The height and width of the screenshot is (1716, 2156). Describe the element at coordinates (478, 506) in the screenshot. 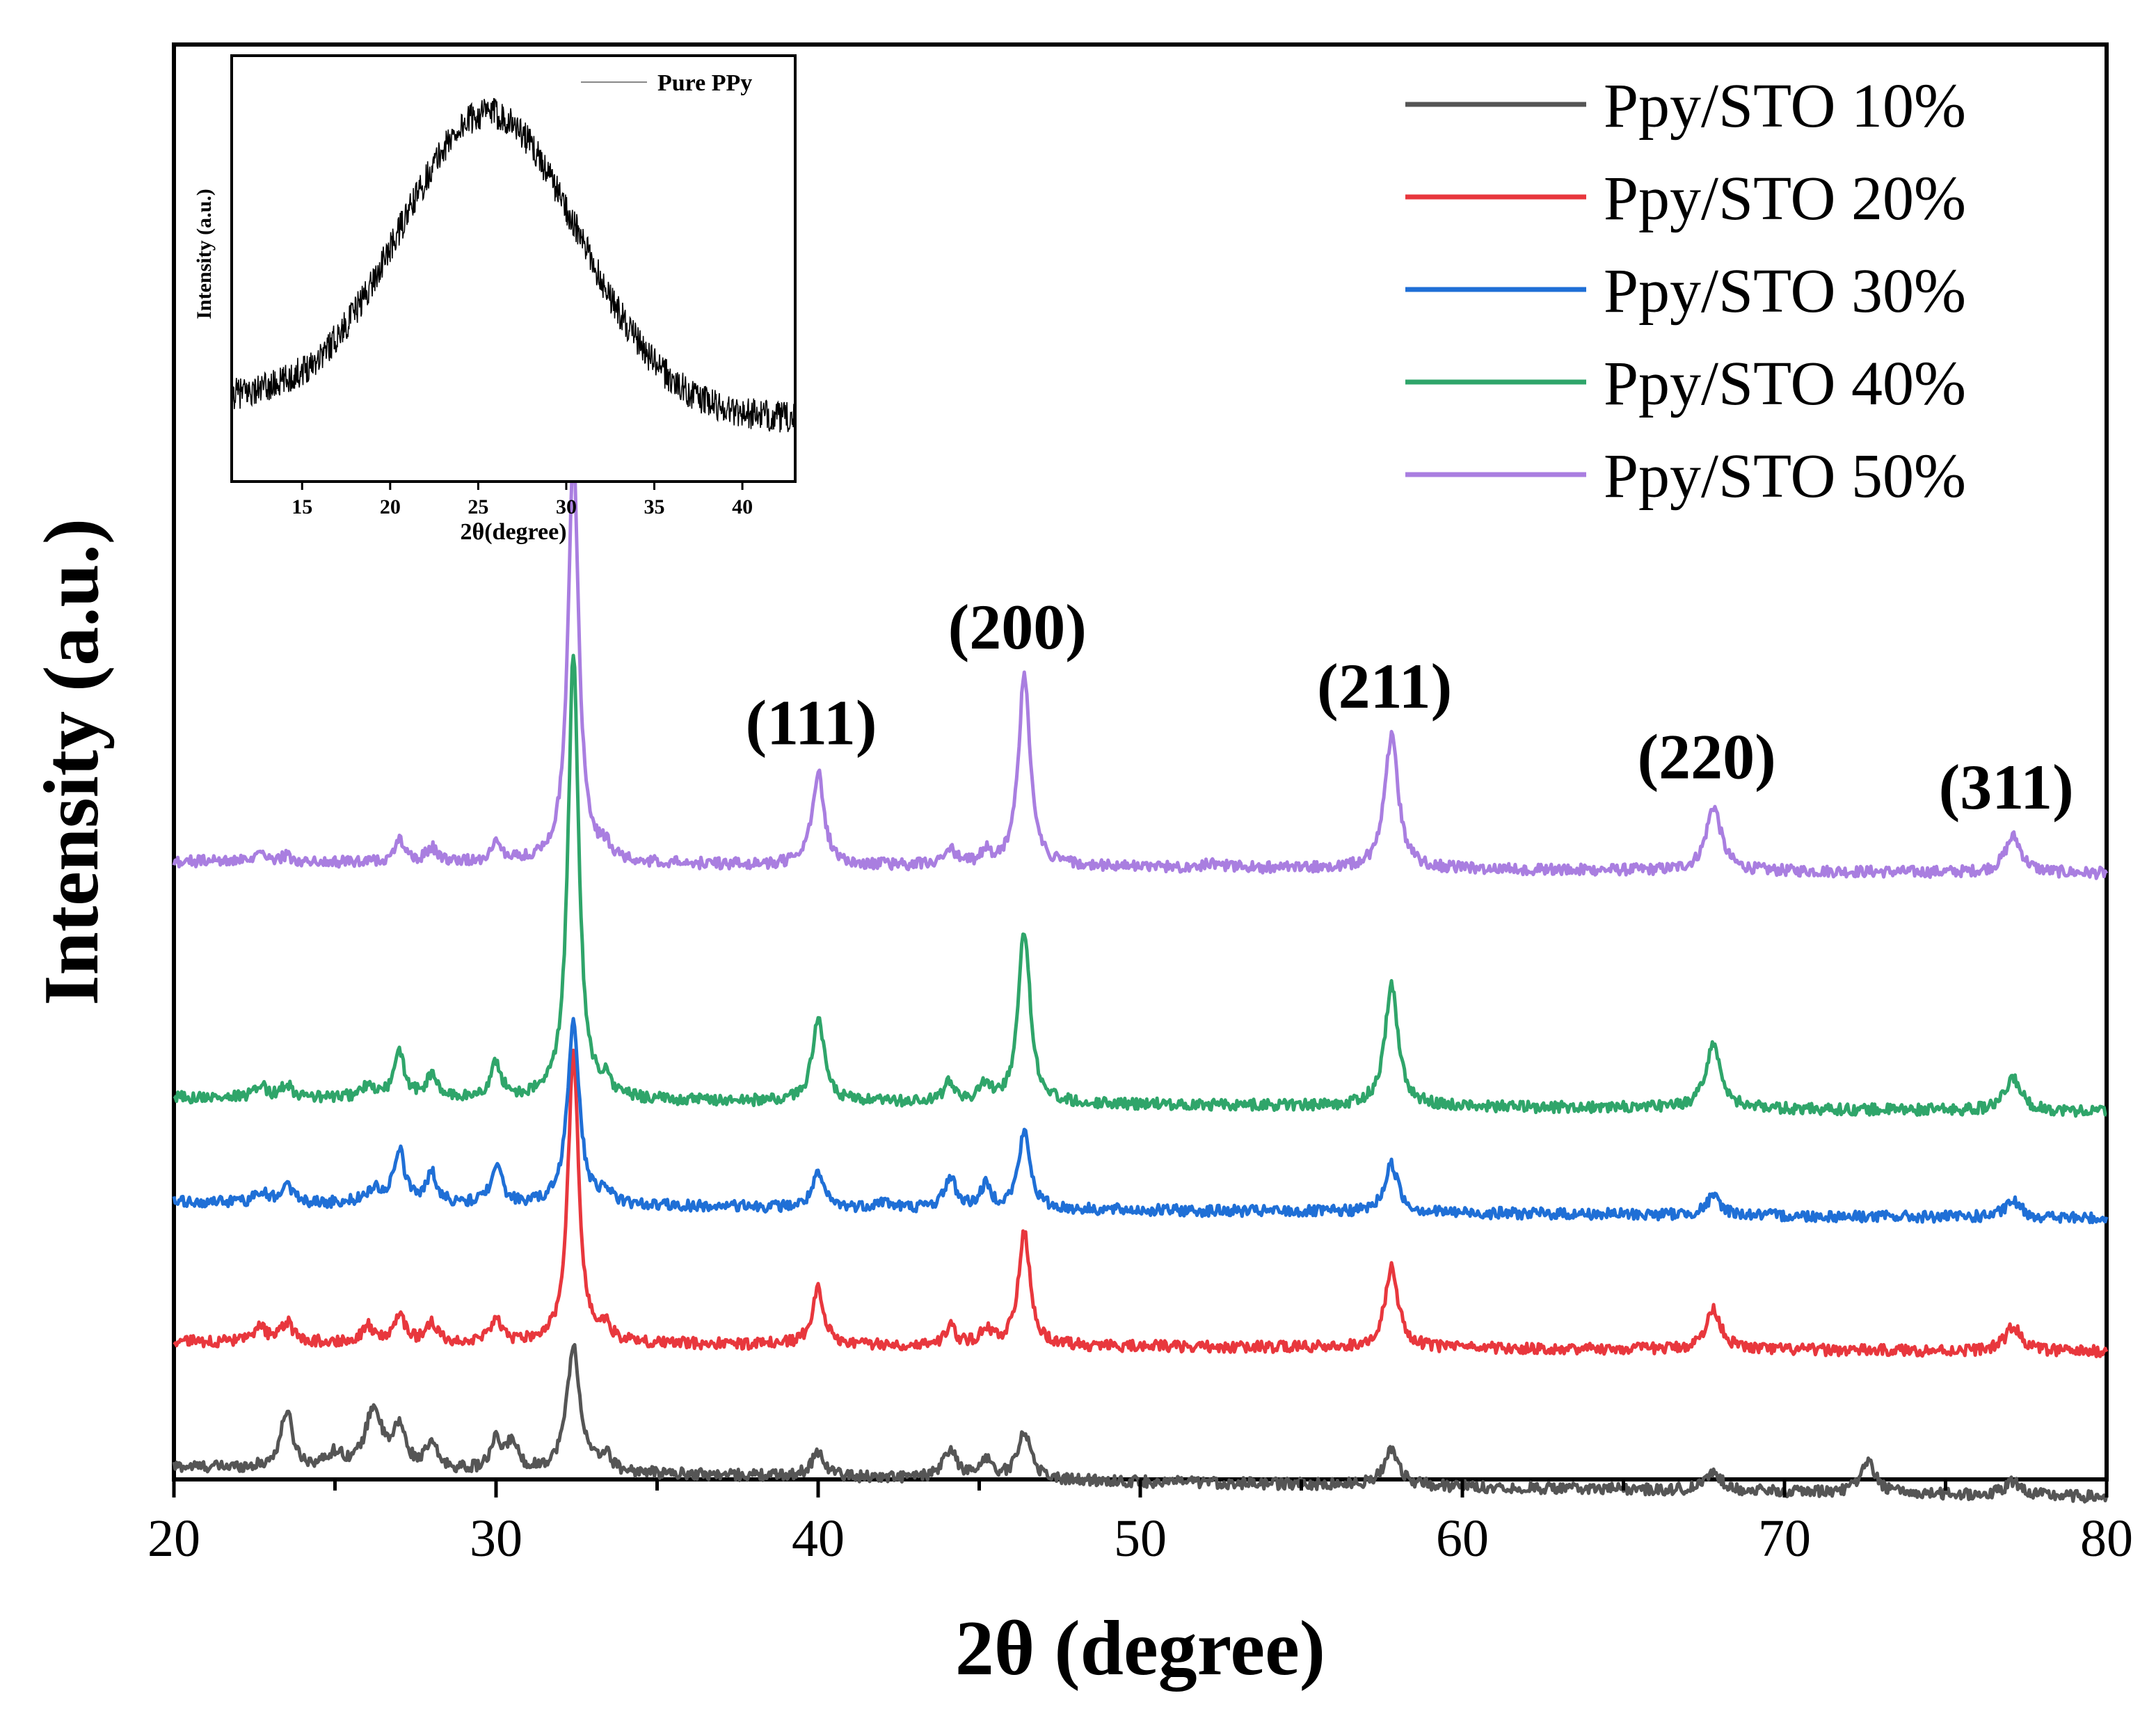

I see `inset-x-tick-label: 25` at that location.